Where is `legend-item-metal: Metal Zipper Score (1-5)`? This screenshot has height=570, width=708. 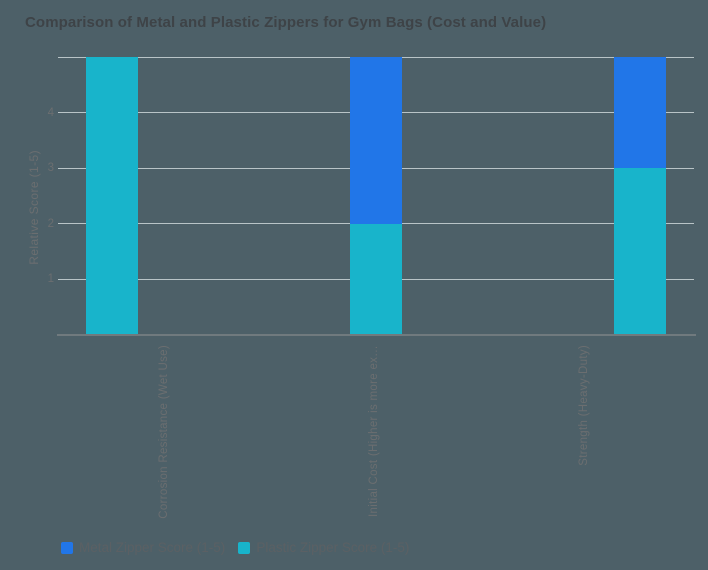 legend-item-metal: Metal Zipper Score (1-5) is located at coordinates (143, 547).